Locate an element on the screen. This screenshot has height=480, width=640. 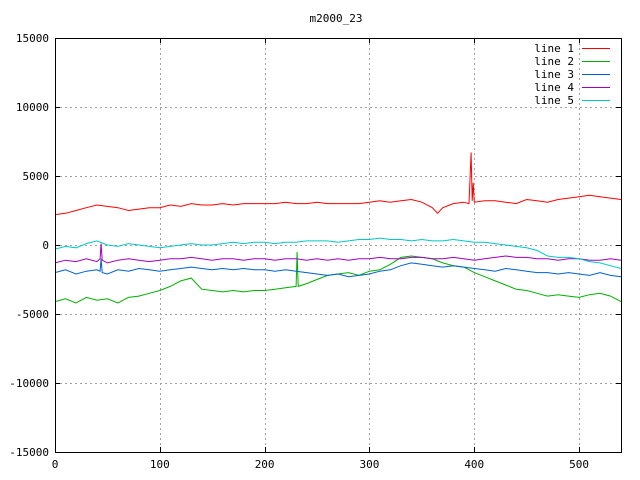
chart-title: m2000_23 is located at coordinates (336, 18).